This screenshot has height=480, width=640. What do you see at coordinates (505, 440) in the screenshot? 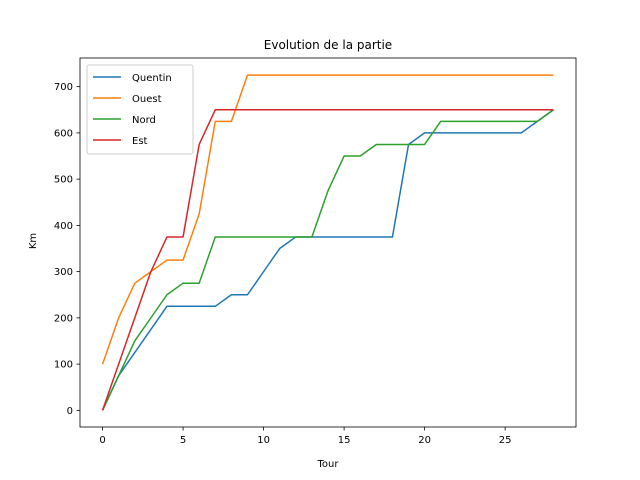
I see `x-tick-label: 25` at bounding box center [505, 440].